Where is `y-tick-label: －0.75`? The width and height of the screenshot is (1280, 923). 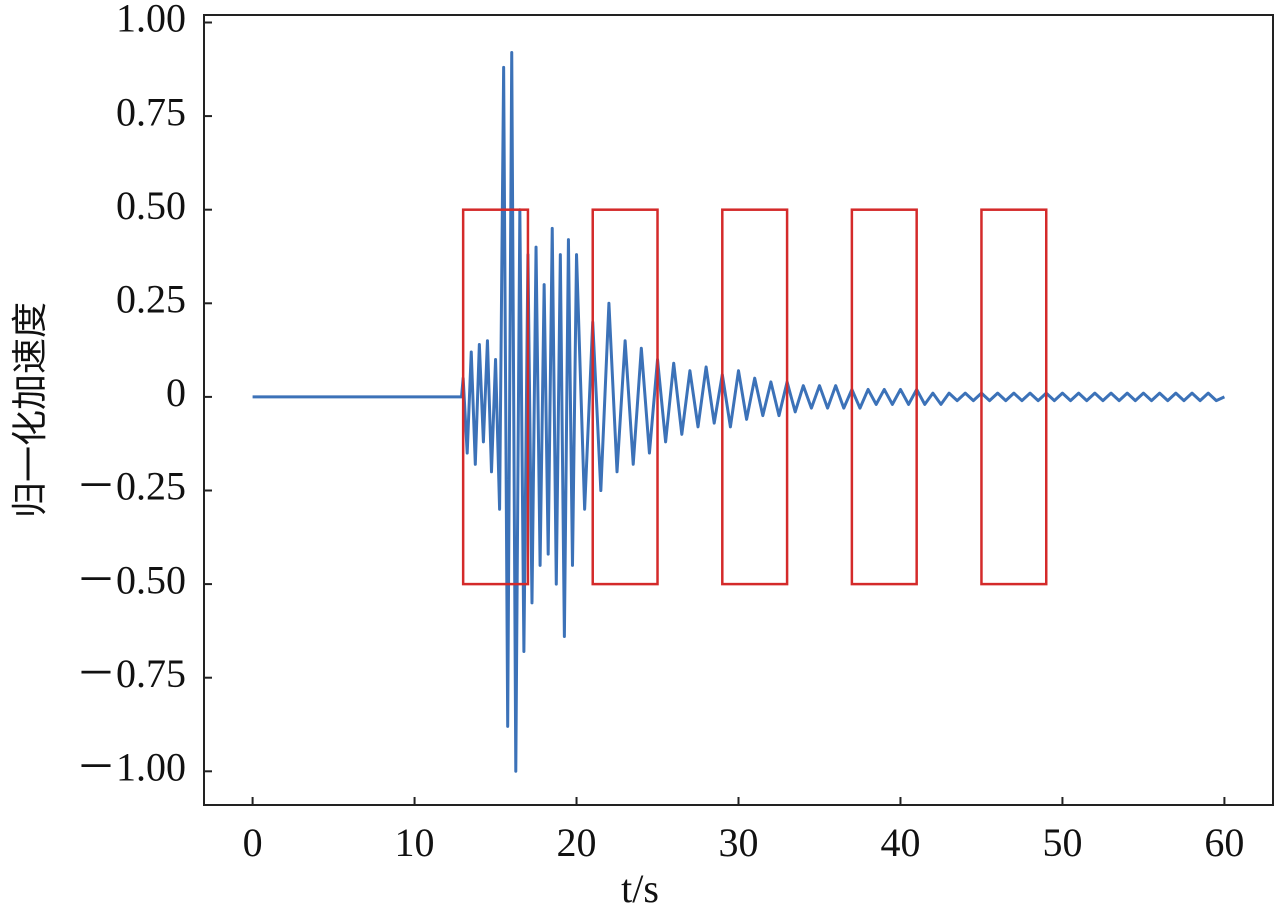
y-tick-label: －0.75 is located at coordinates (131, 673).